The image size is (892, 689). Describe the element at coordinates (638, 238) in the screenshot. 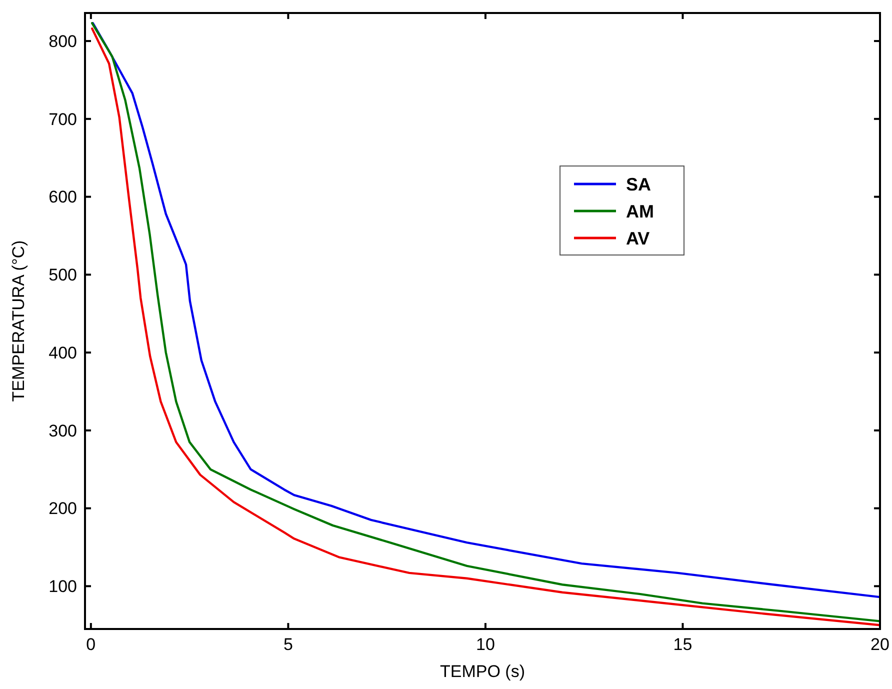

I see `legend-label: AV` at that location.